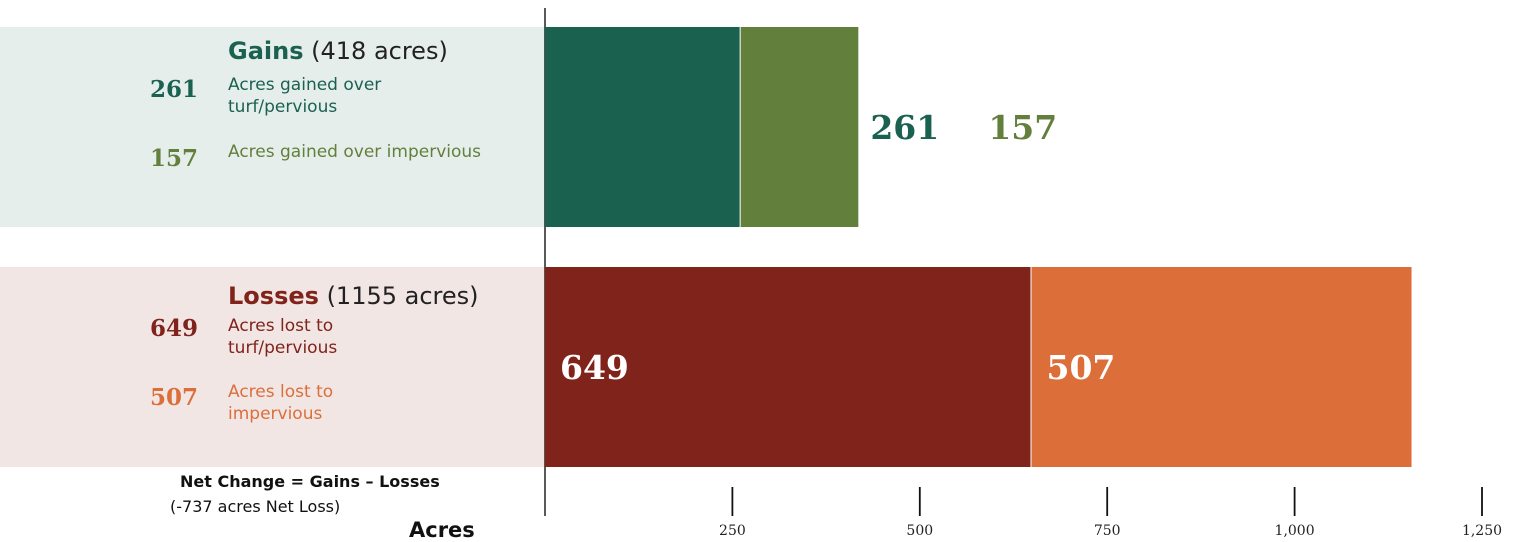 The width and height of the screenshot is (1523, 542). I want to click on gains-heading: Gains (418 acres), so click(338, 51).